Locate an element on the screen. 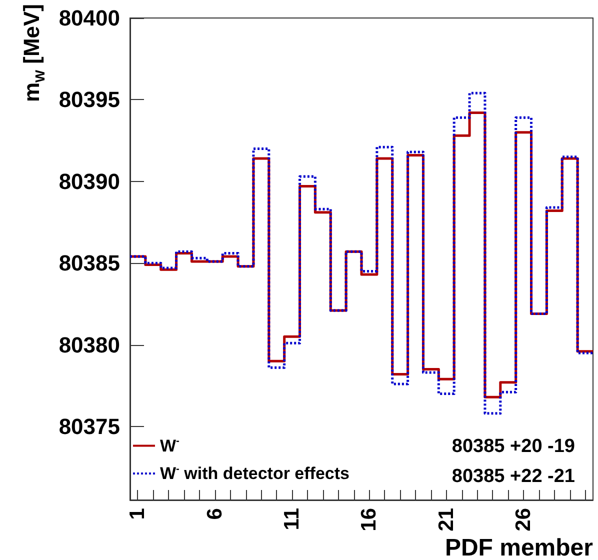 This screenshot has width=598, height=560. y-tick-label: 80385 is located at coordinates (89, 263).